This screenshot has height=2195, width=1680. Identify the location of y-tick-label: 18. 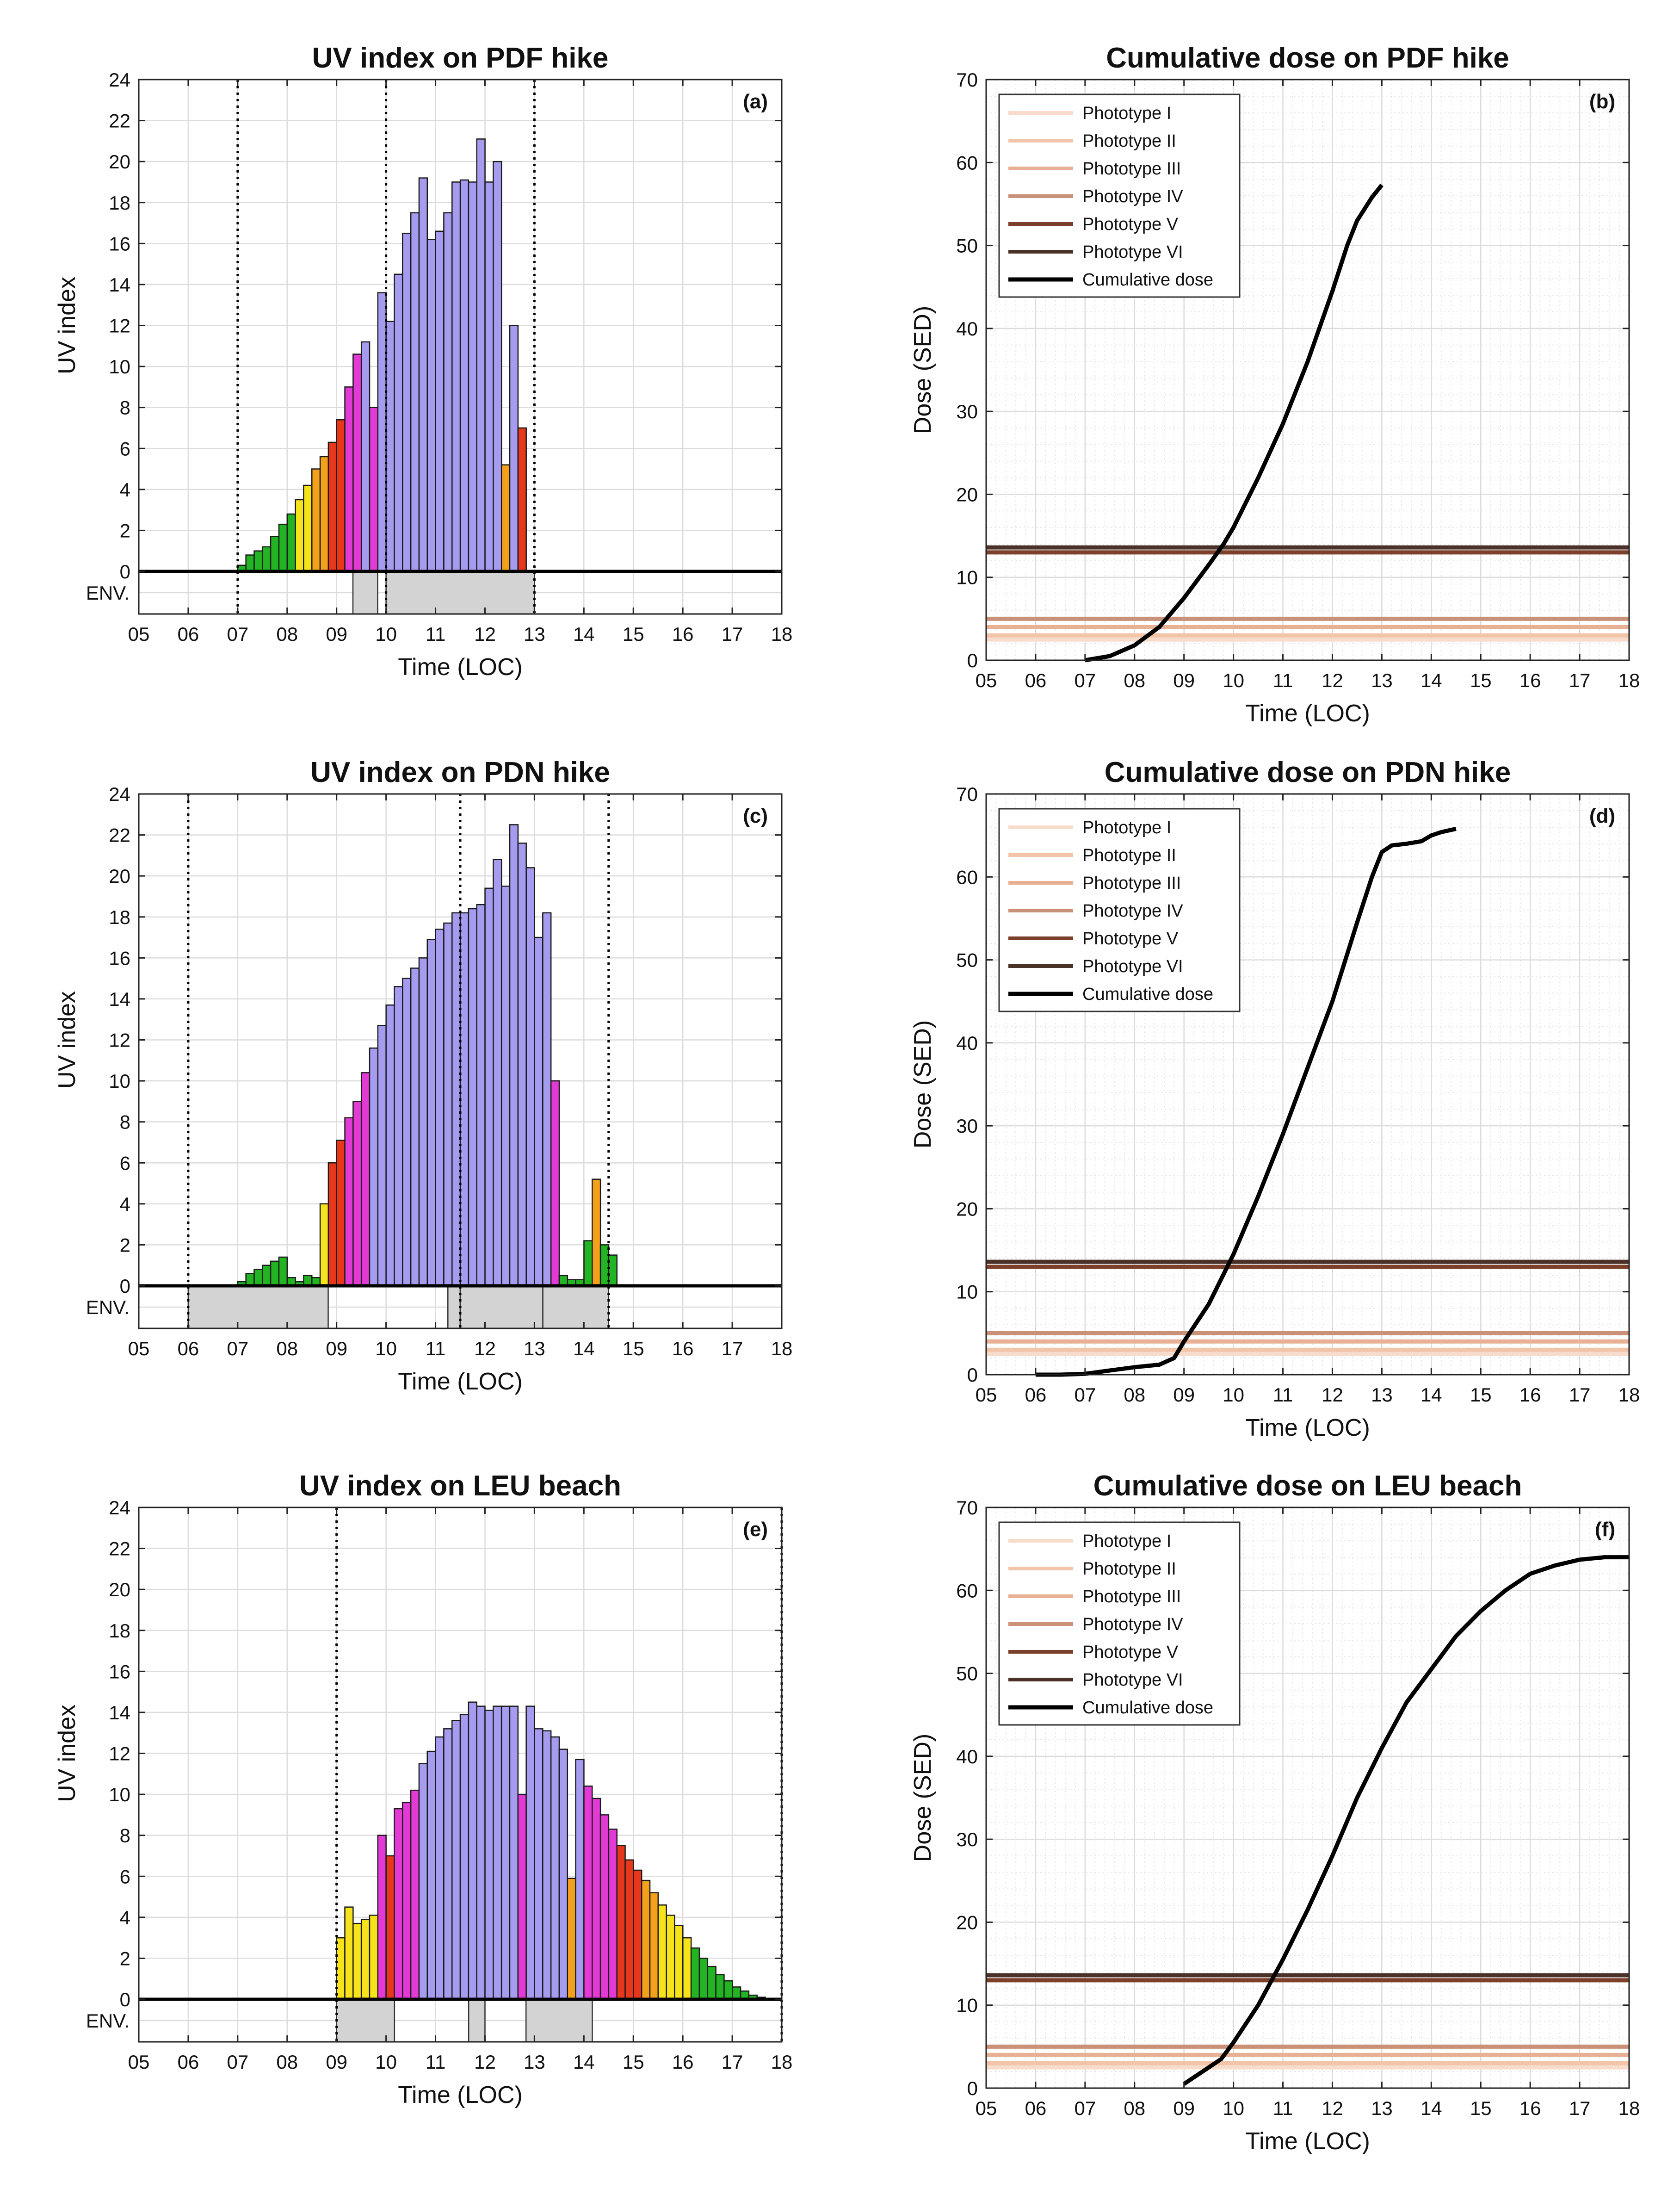
(119, 1631).